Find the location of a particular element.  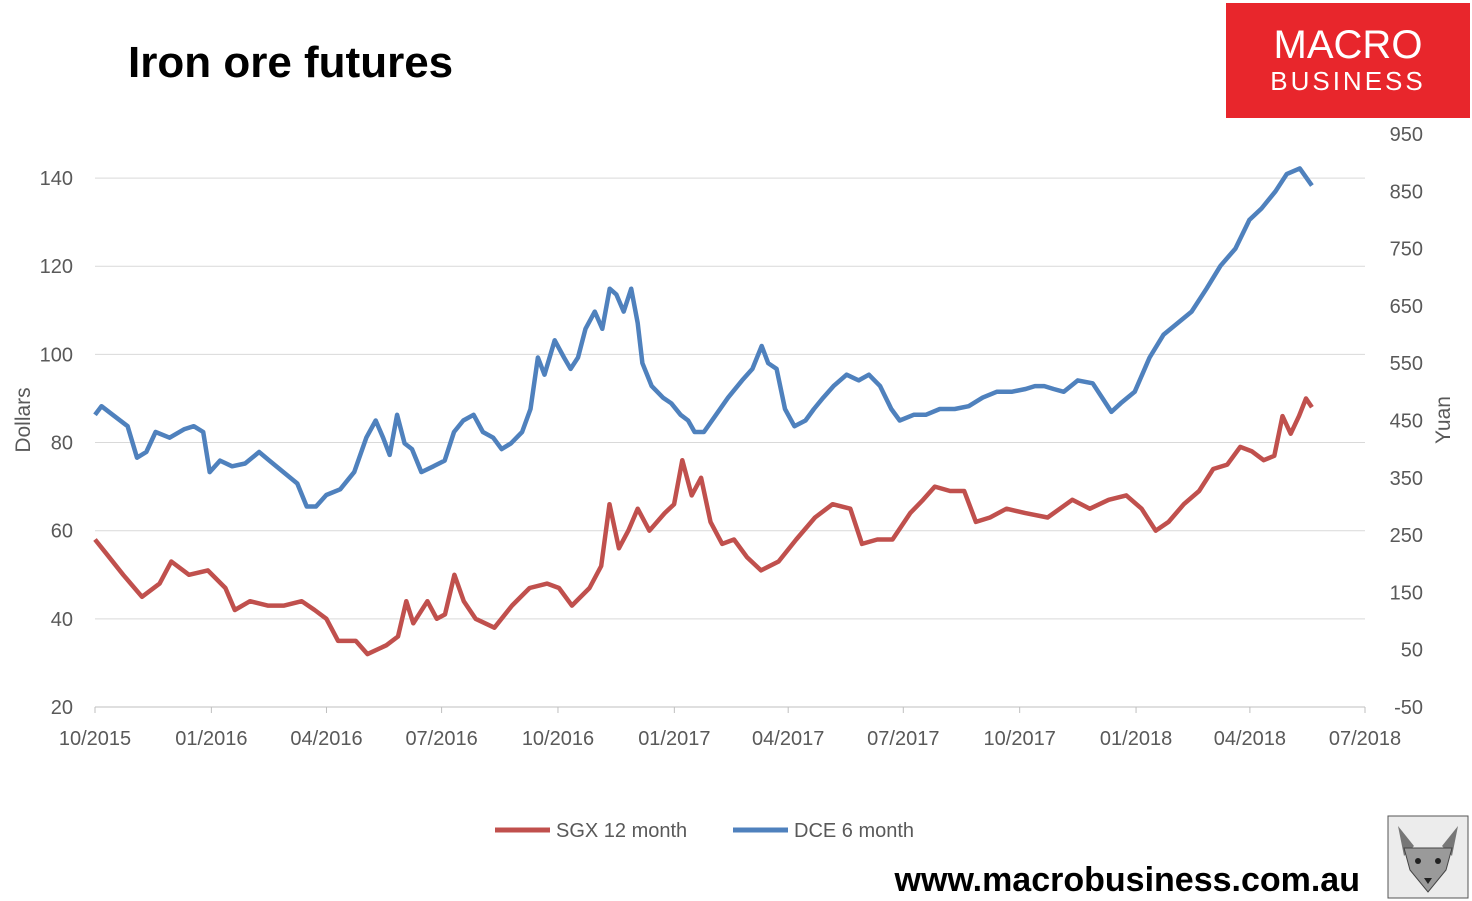

x-tick-label: 01/2018 is located at coordinates (1136, 739).